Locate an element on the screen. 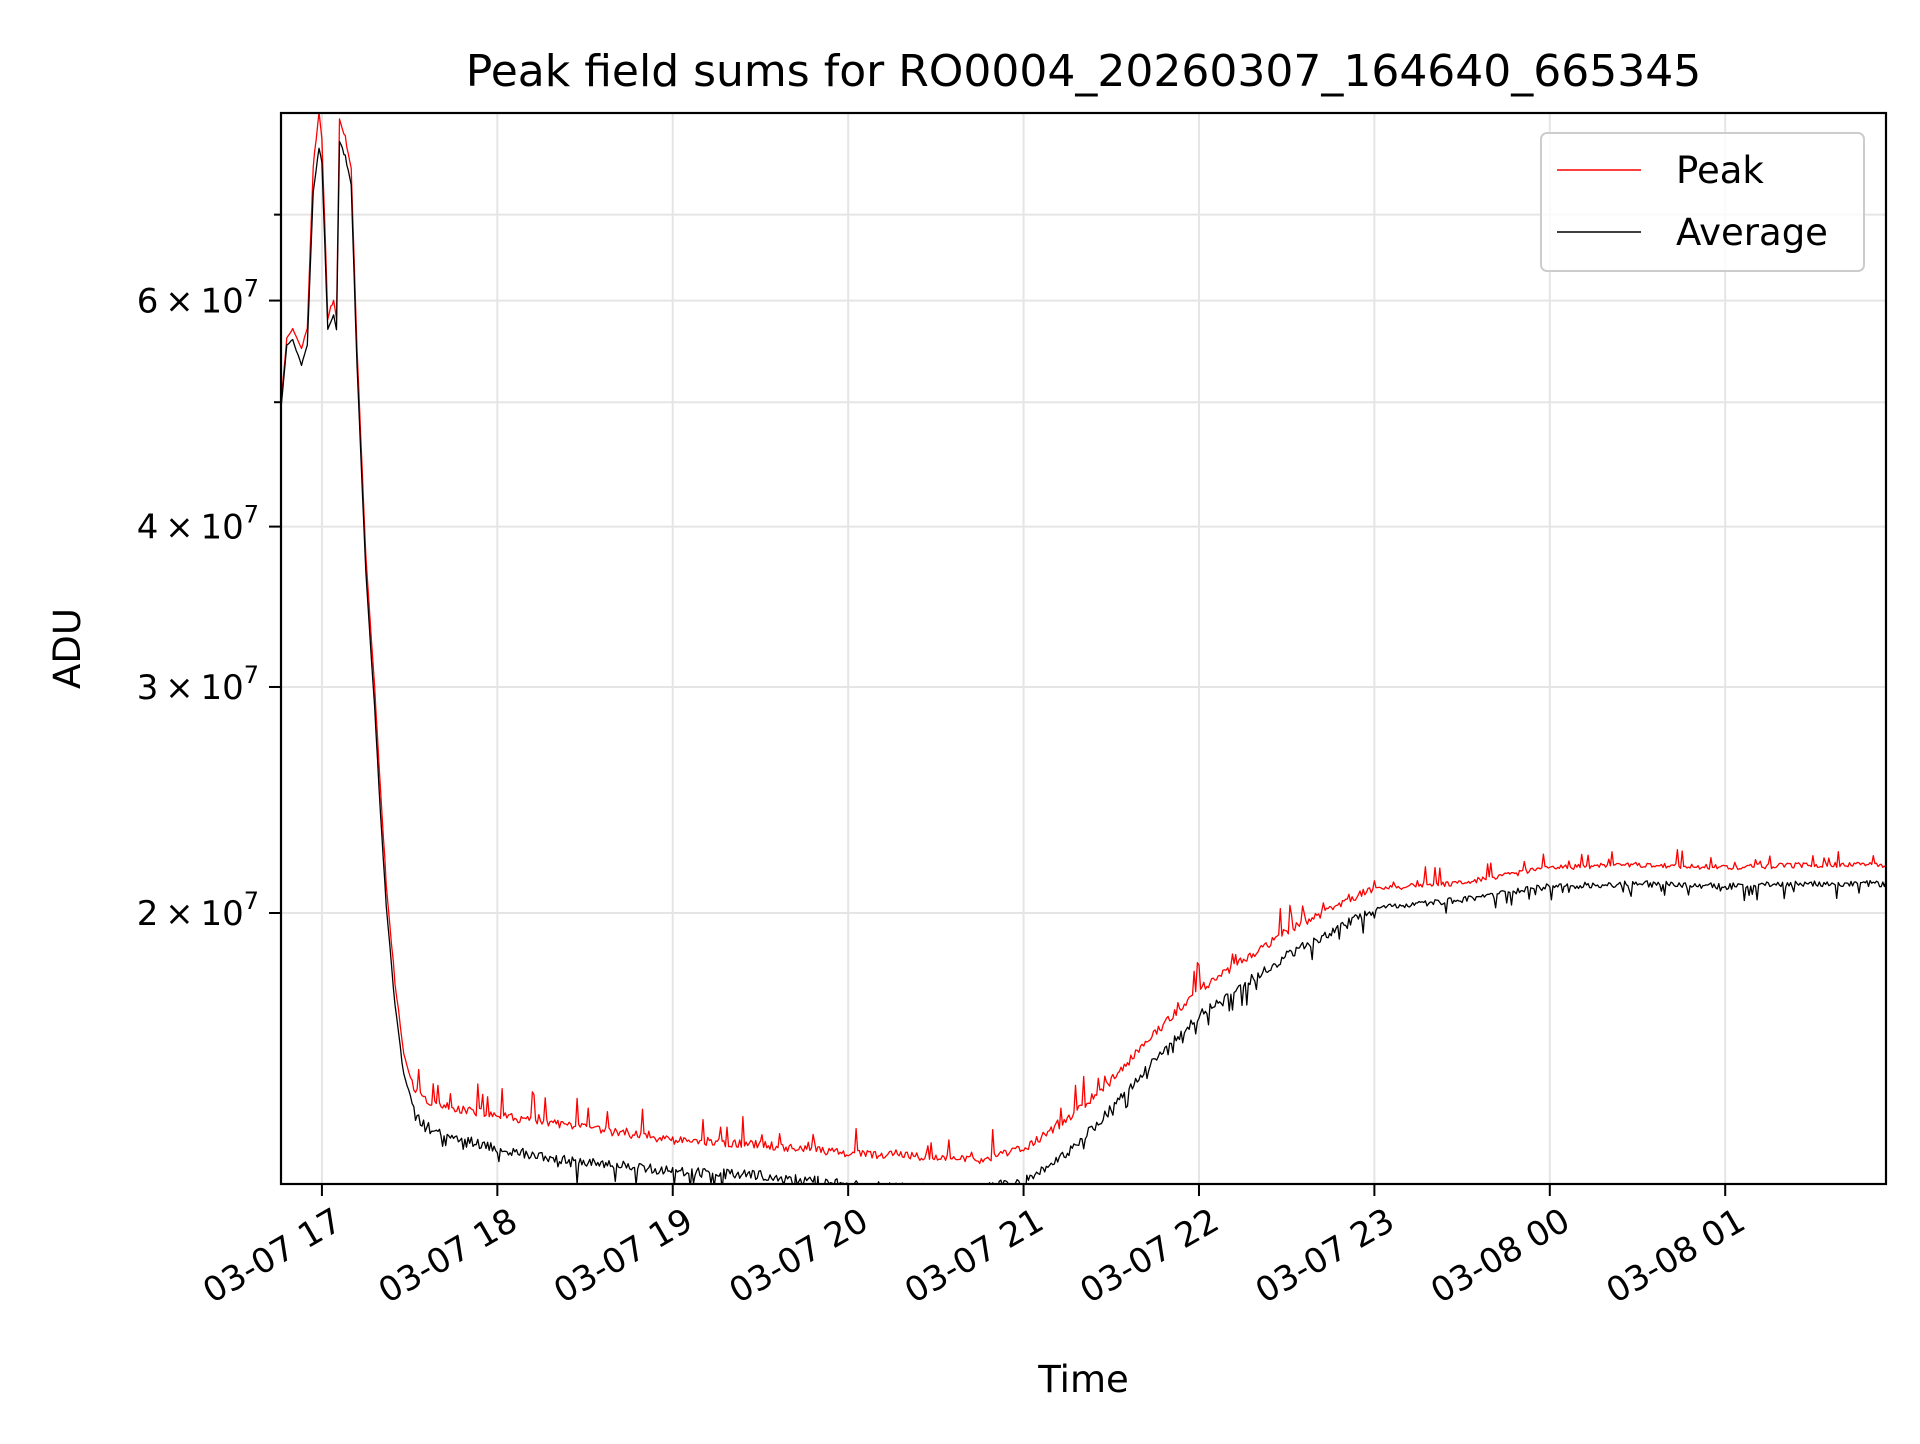 This screenshot has width=1920, height=1444. y-tick-label: 6 × 10⁷ is located at coordinates (198, 298).